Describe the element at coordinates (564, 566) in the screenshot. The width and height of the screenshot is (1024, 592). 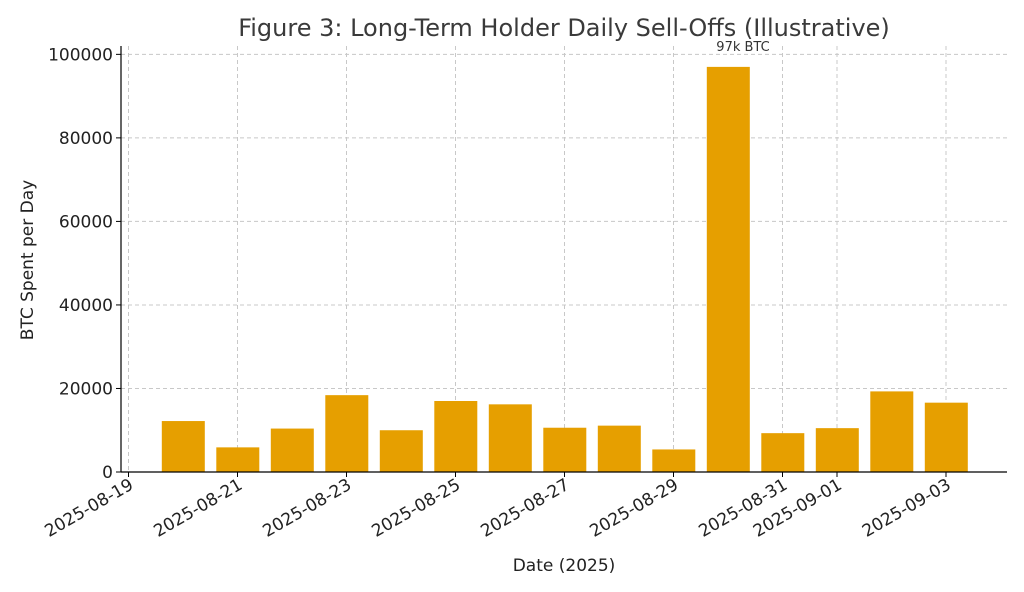
I see `x-axis-label: Date (2025)` at that location.